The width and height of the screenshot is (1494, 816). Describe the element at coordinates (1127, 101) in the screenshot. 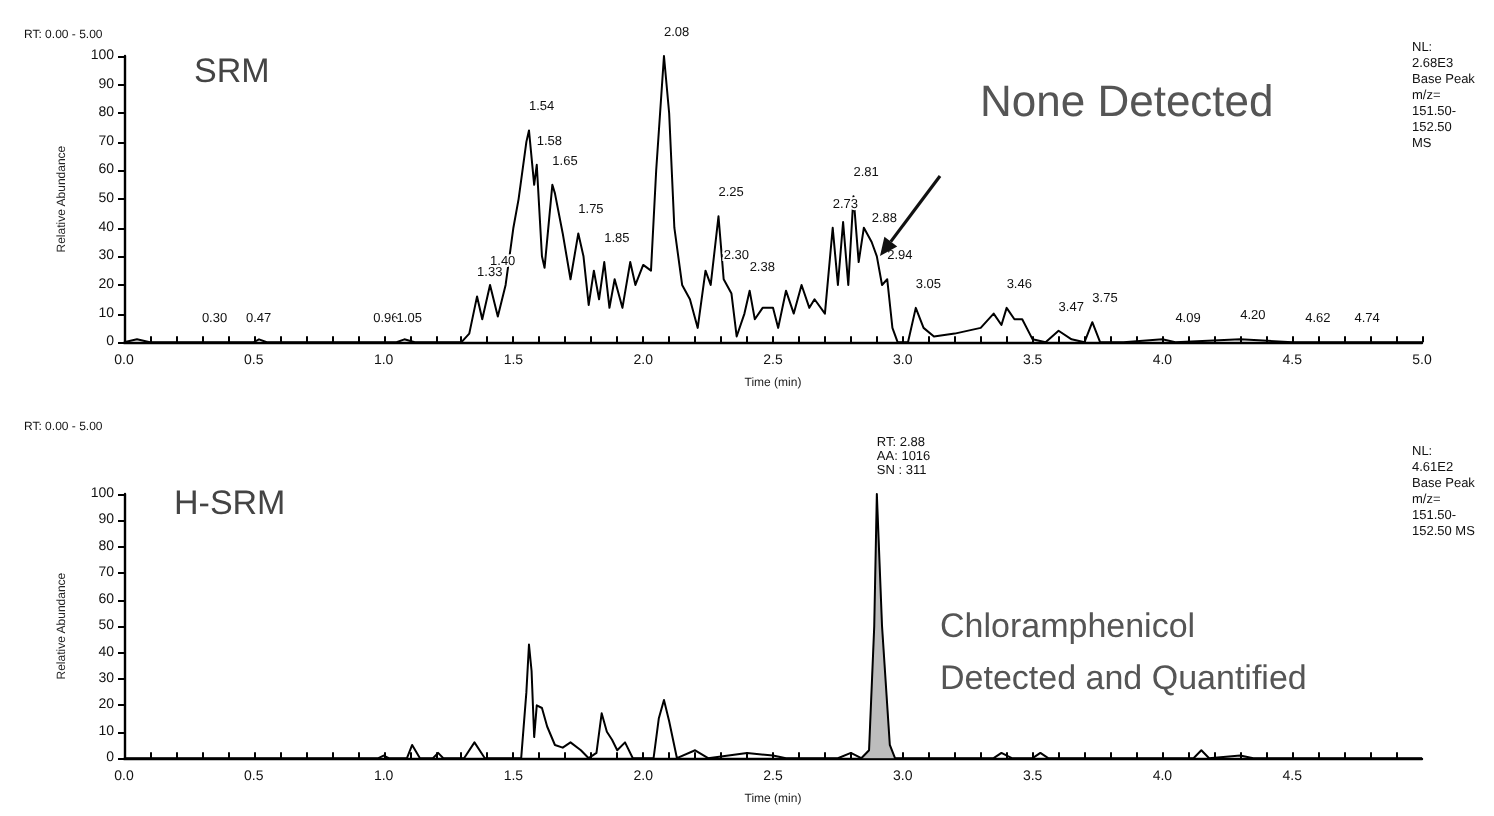

I see `annotation: None Detected` at that location.